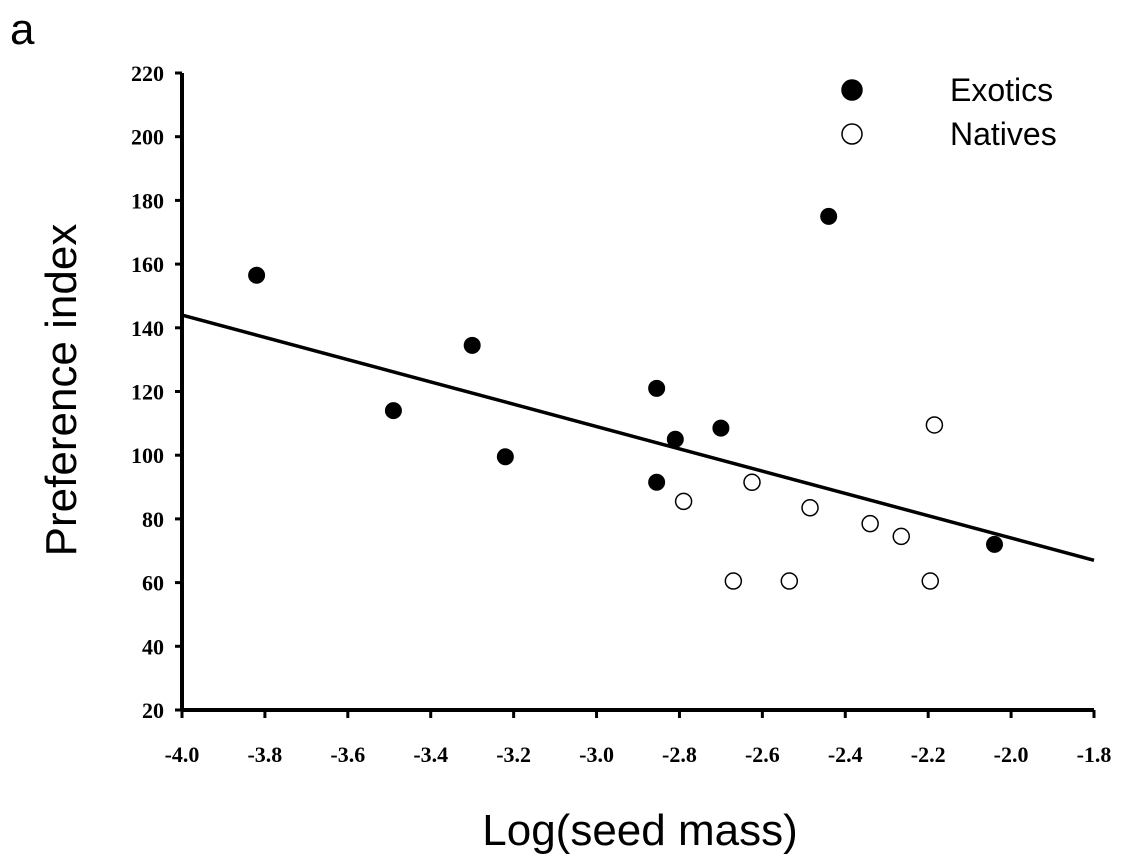  I want to click on y-tick-label: 80, so click(153, 519).